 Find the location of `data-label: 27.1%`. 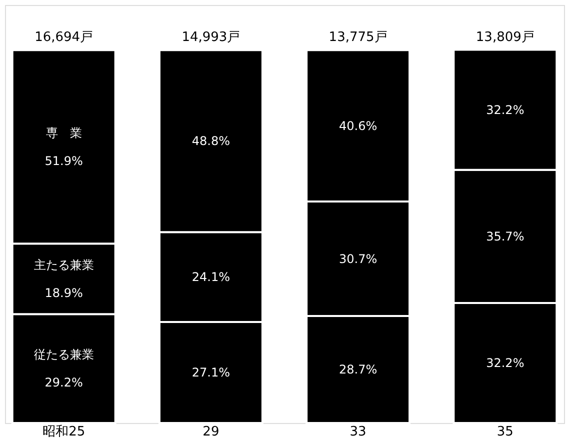

data-label: 27.1% is located at coordinates (211, 372).